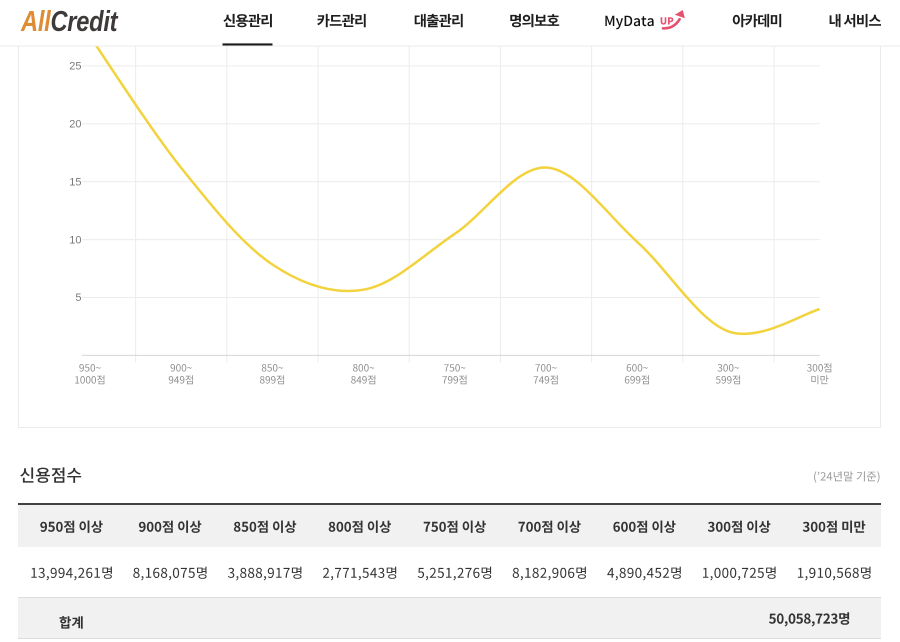  What do you see at coordinates (75, 125) in the screenshot?
I see `svg-text: 20` at bounding box center [75, 125].